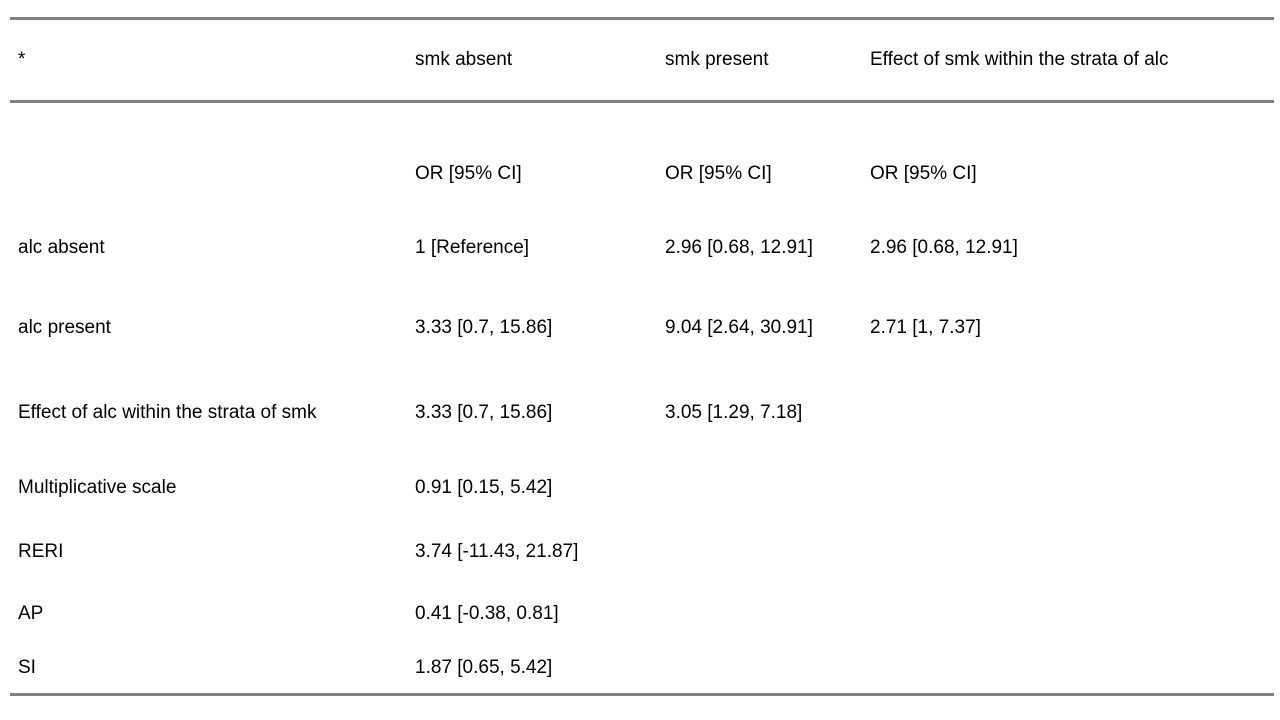 This screenshot has height=720, width=1280. Describe the element at coordinates (642, 614) in the screenshot. I see `table-row: AP 0.41 [-0.38, 0.81]` at that location.